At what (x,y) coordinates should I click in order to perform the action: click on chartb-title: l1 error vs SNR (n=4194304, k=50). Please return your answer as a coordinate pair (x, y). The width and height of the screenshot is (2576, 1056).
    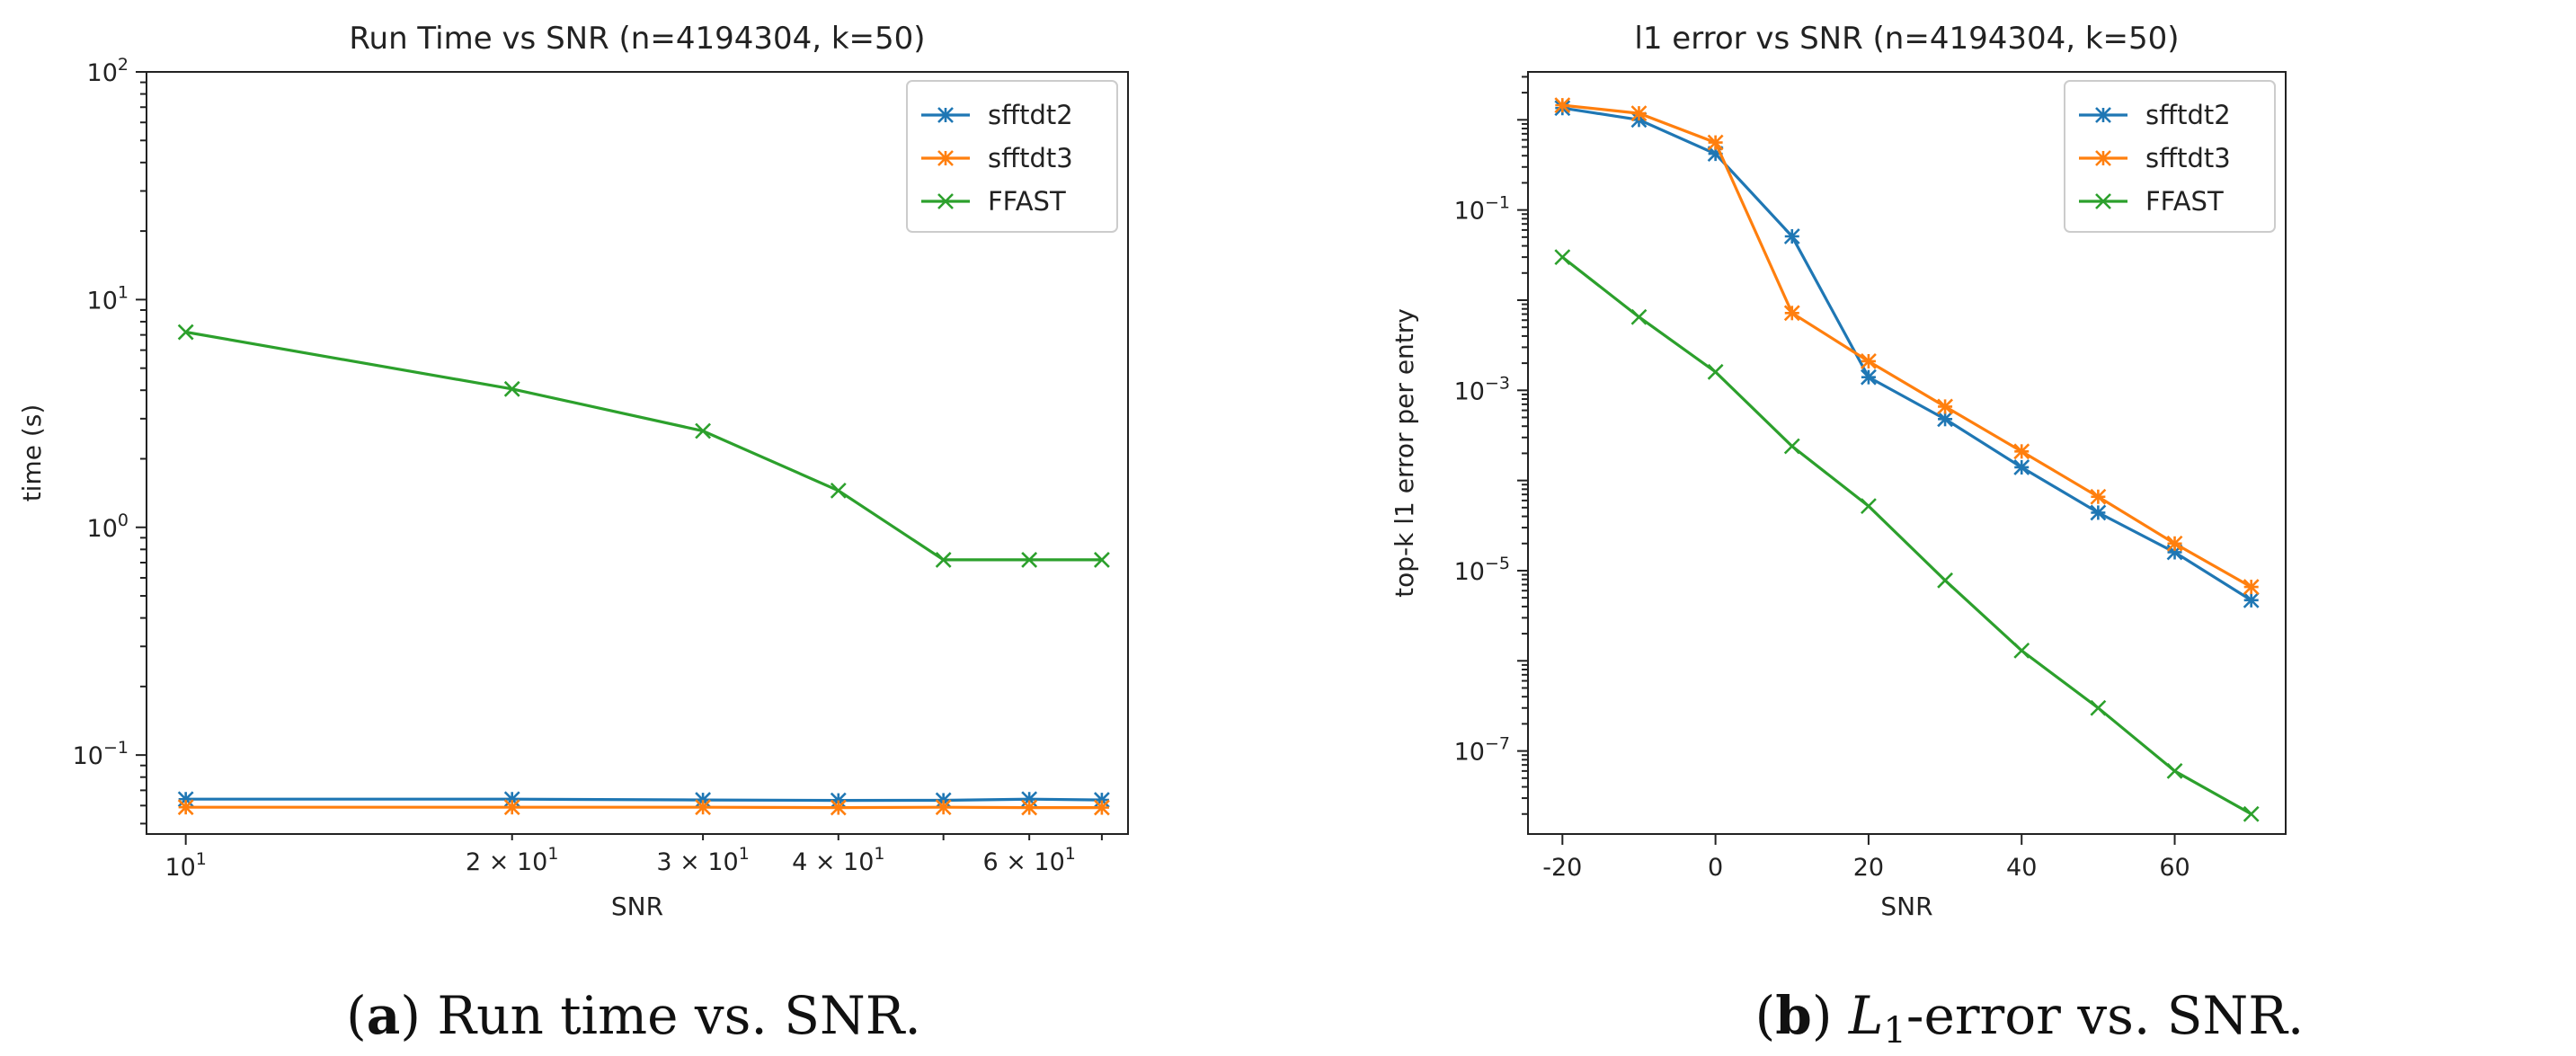
    Looking at the image, I should click on (1906, 39).